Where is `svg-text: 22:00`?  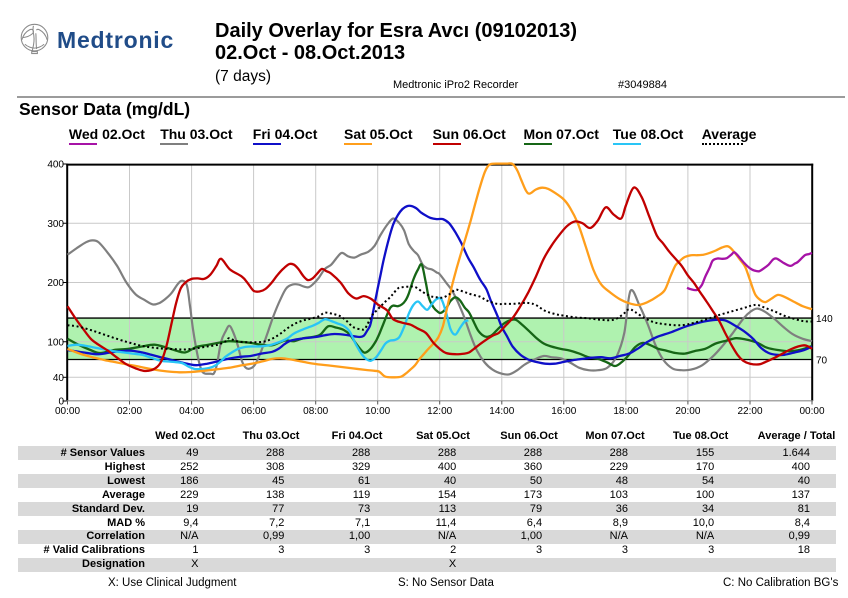
svg-text: 22:00 is located at coordinates (749, 411).